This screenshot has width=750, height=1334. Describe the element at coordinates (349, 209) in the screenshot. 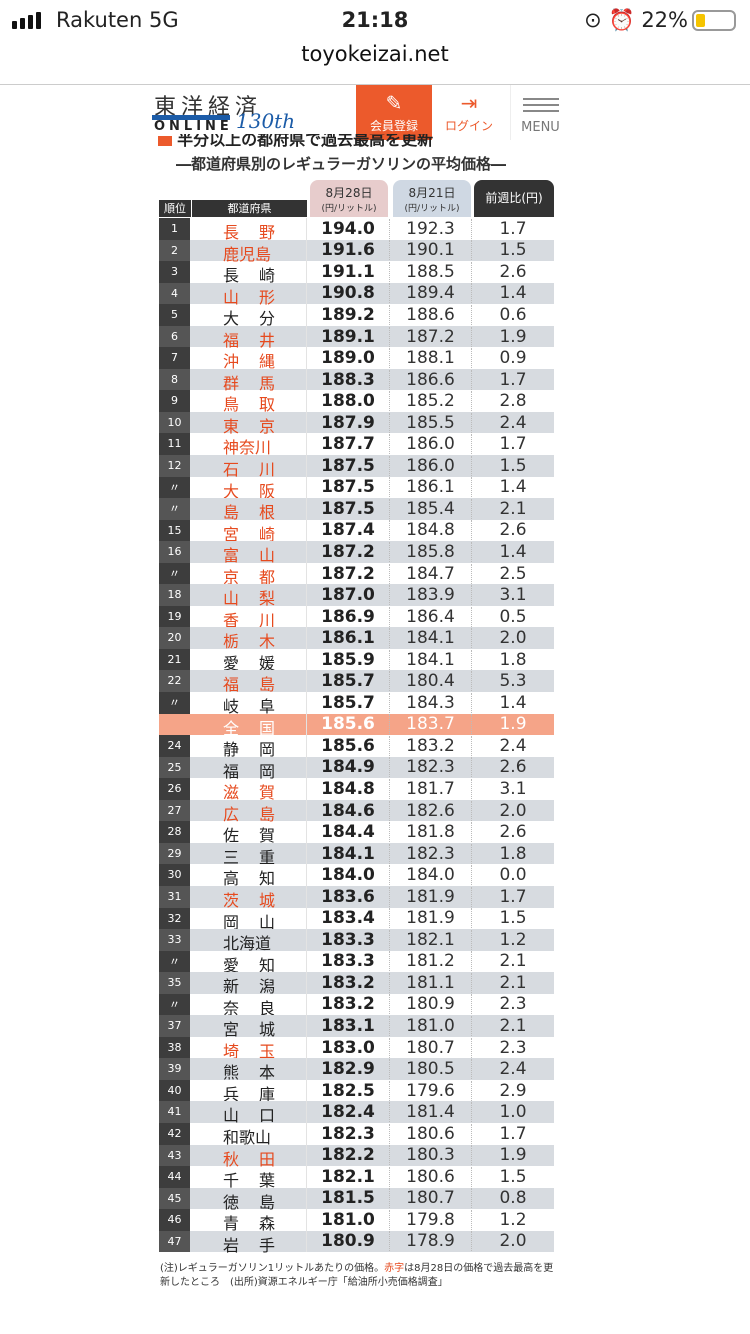

I see `header-unit: (円/リットル)` at that location.